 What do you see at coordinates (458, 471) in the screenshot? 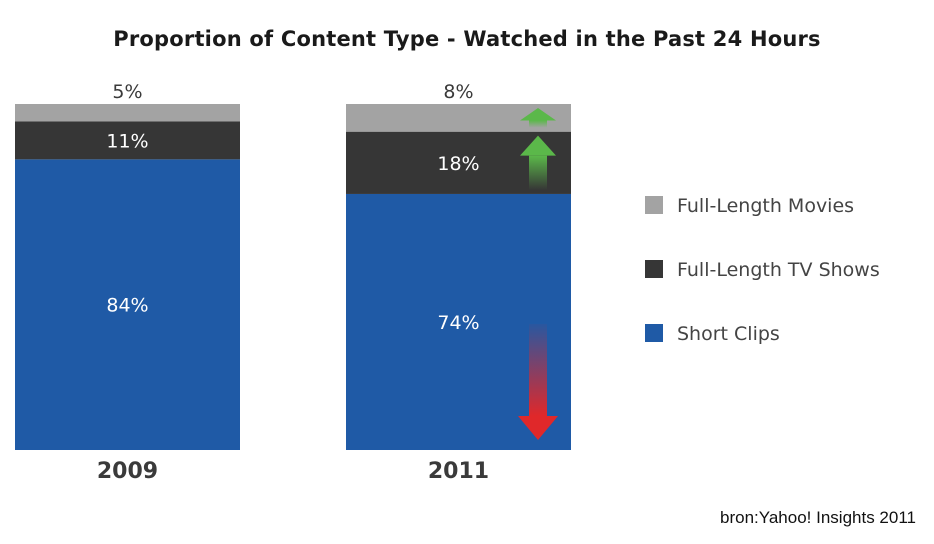
I see `category-label-2011: 2011` at bounding box center [458, 471].